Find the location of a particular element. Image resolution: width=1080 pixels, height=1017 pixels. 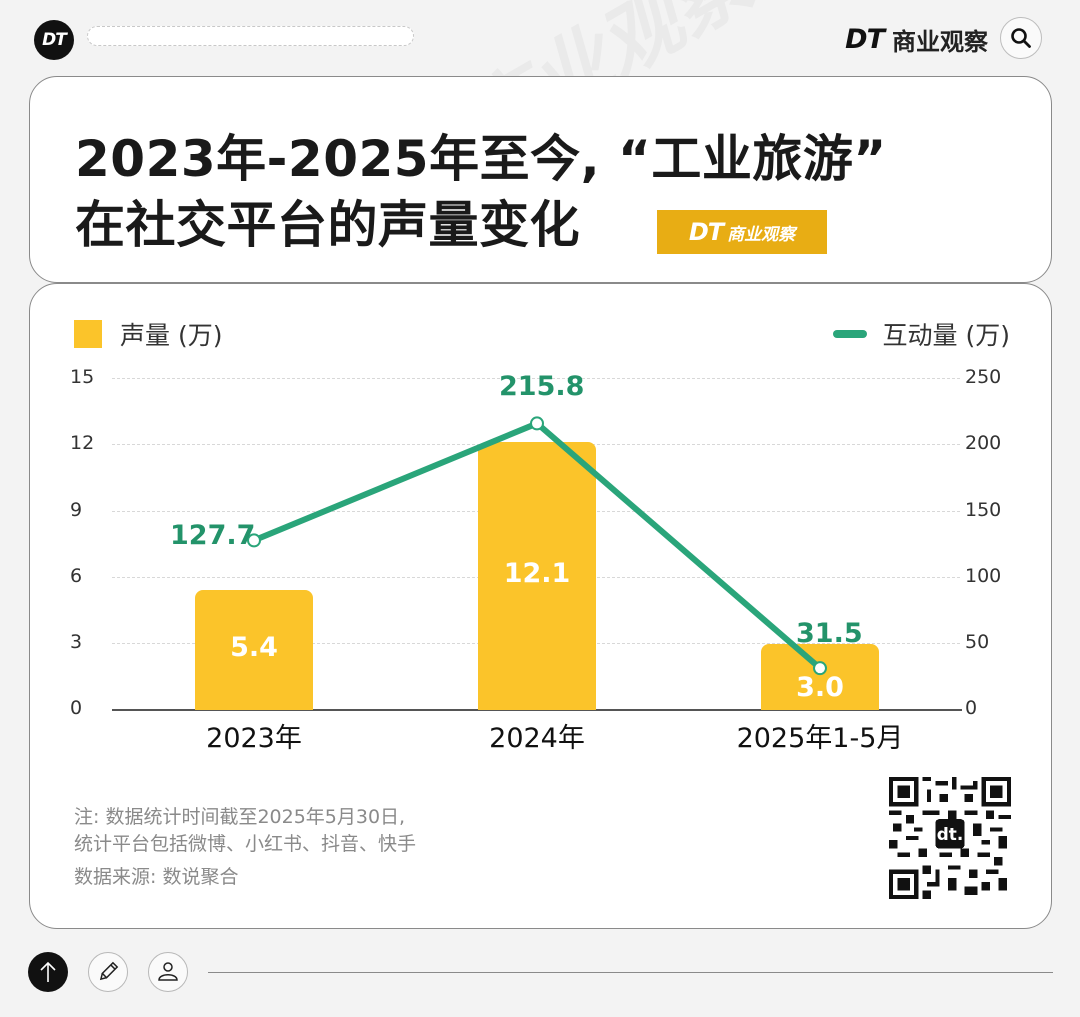

gridline is located at coordinates (536, 378).